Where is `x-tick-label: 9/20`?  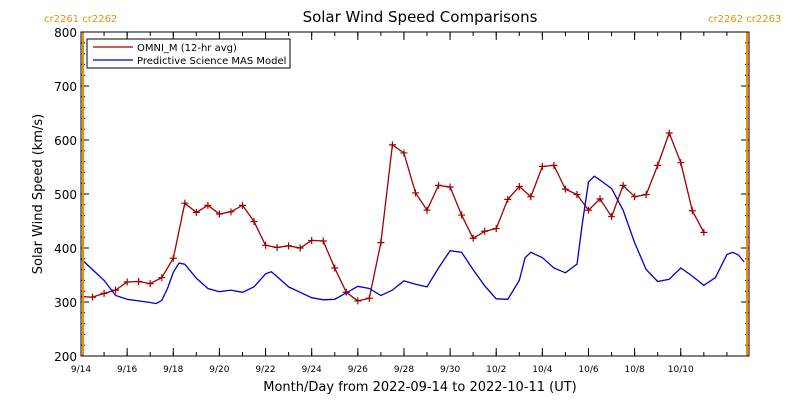
x-tick-label: 9/20 is located at coordinates (219, 370).